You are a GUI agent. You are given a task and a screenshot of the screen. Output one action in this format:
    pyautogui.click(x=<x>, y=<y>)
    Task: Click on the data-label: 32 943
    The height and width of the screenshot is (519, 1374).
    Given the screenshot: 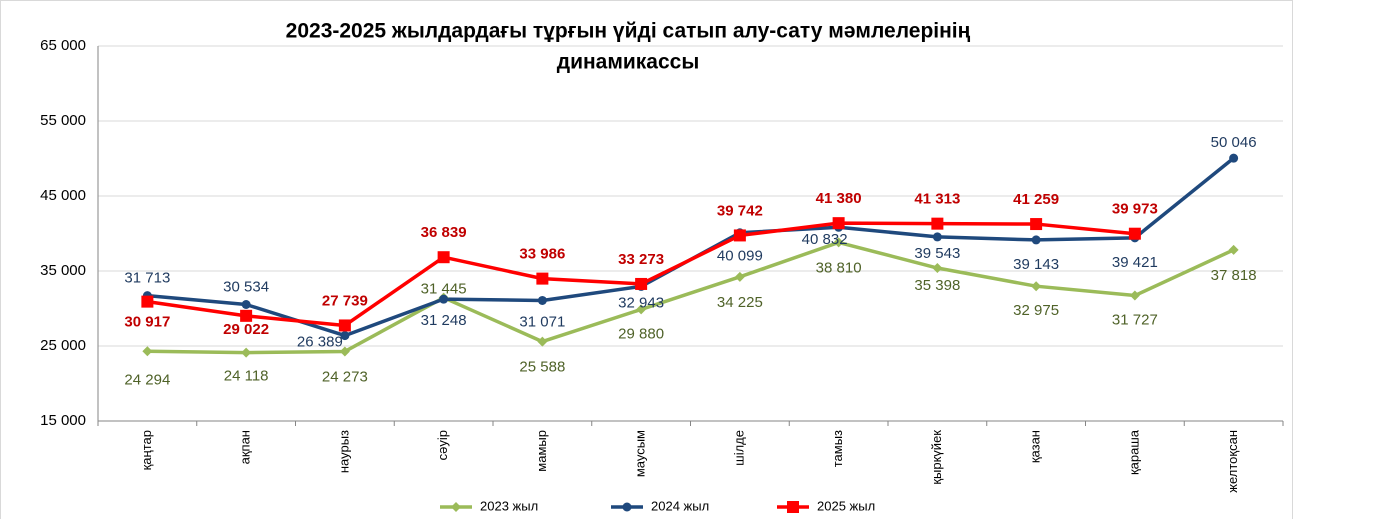 What is the action you would take?
    pyautogui.click(x=641, y=302)
    